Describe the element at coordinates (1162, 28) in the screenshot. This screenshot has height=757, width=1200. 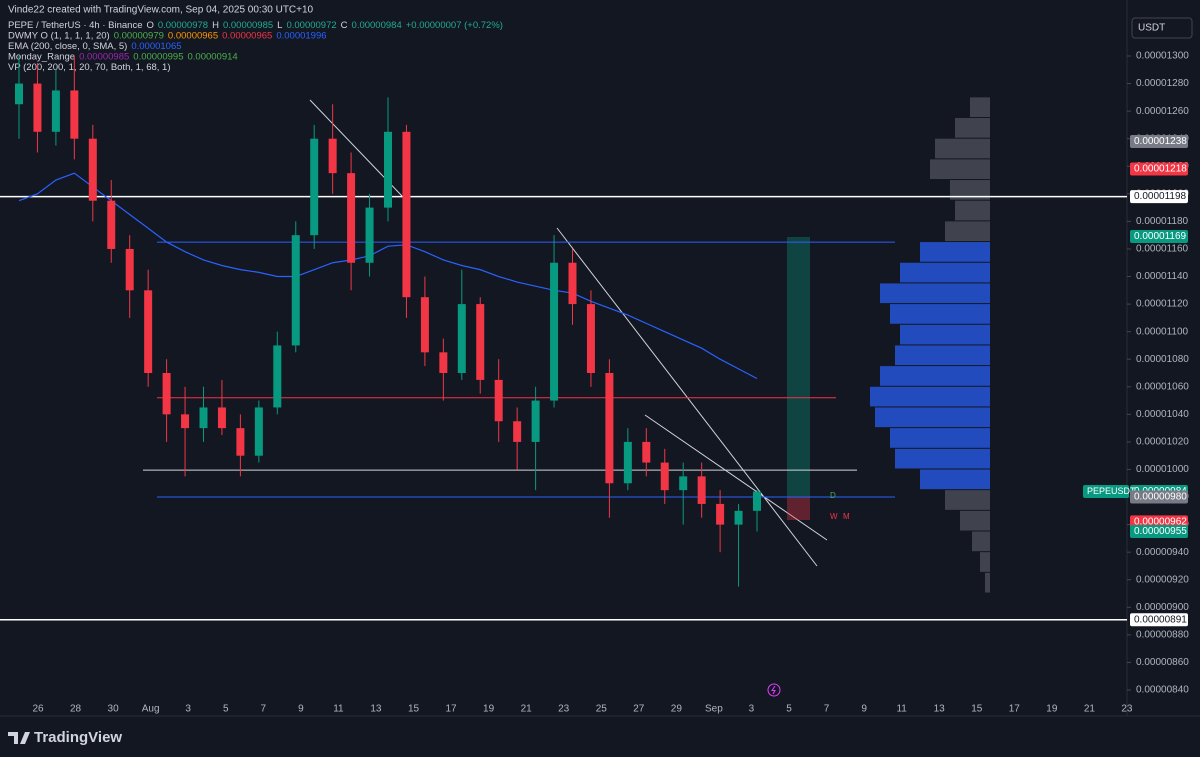
I see `currency-button` at that location.